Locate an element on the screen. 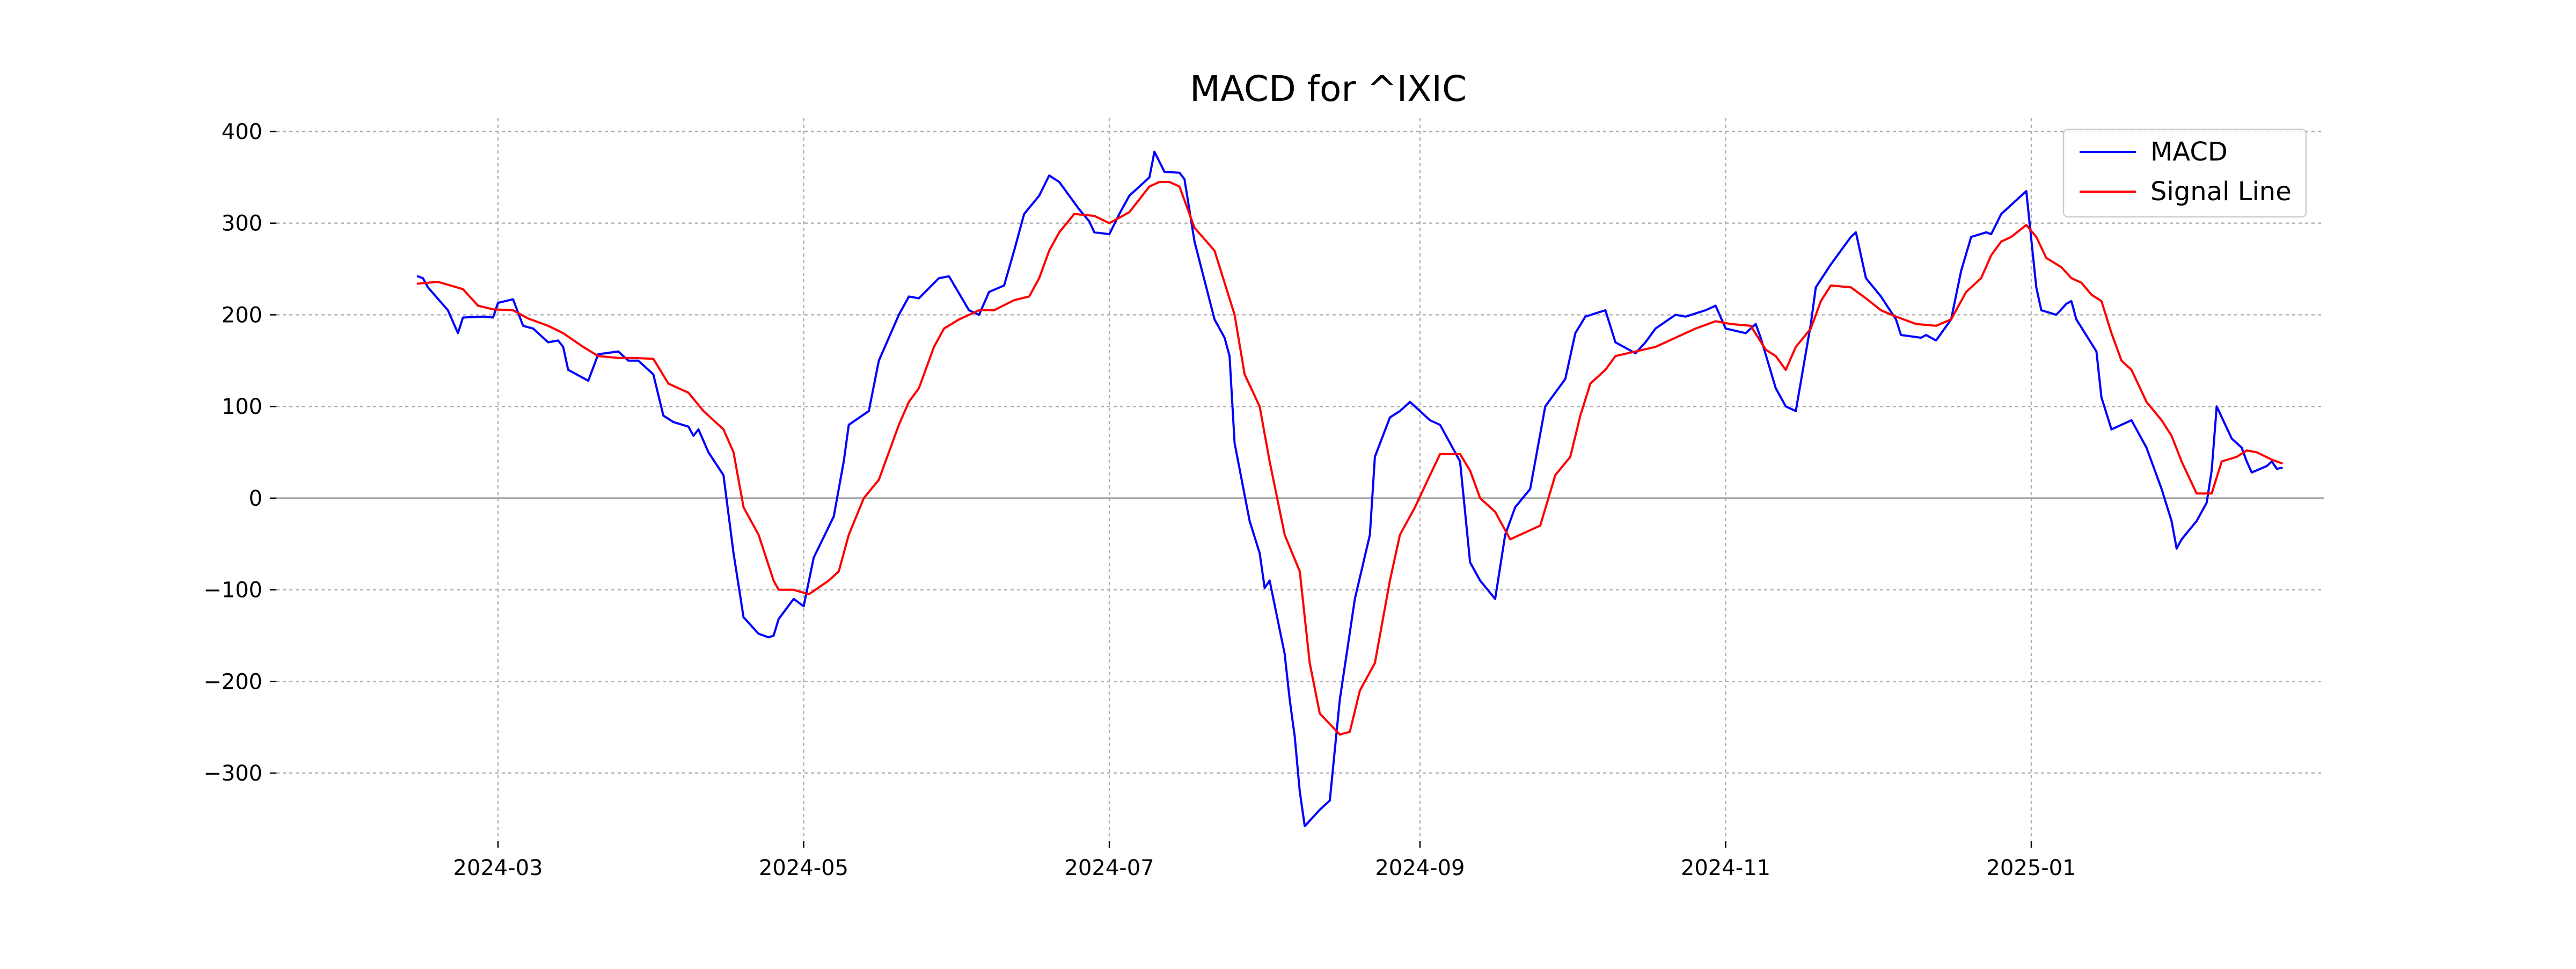 The width and height of the screenshot is (2576, 969). y-tick-label: 200 is located at coordinates (242, 315).